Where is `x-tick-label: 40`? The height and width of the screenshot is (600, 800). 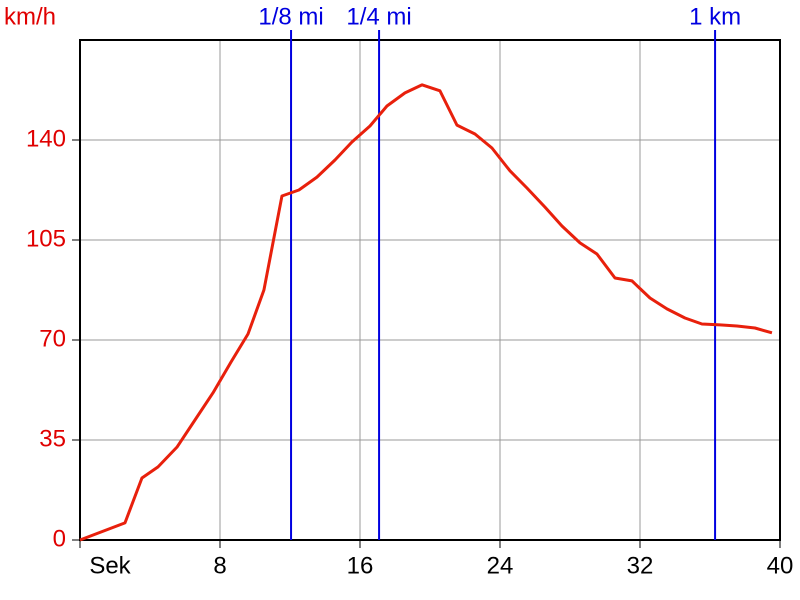 x-tick-label: 40 is located at coordinates (780, 565).